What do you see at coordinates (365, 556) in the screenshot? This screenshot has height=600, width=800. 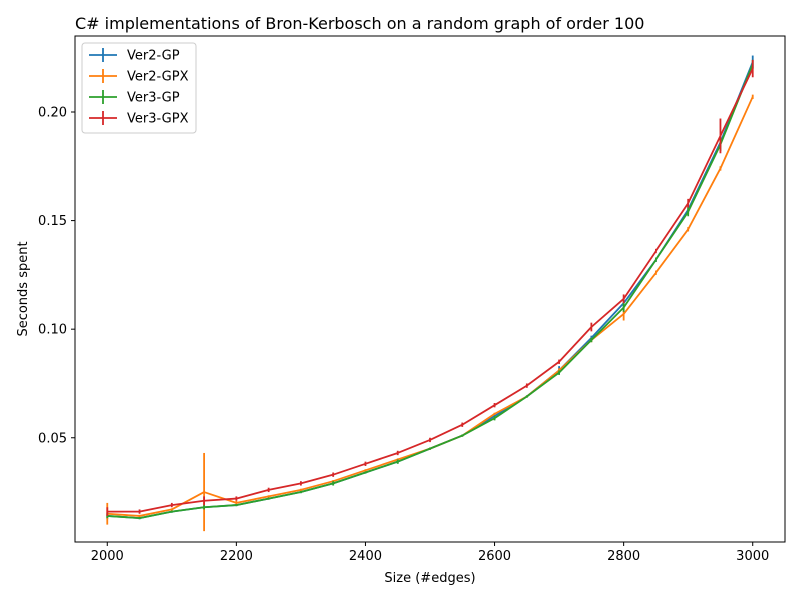 I see `x-tick-label: 2400` at bounding box center [365, 556].